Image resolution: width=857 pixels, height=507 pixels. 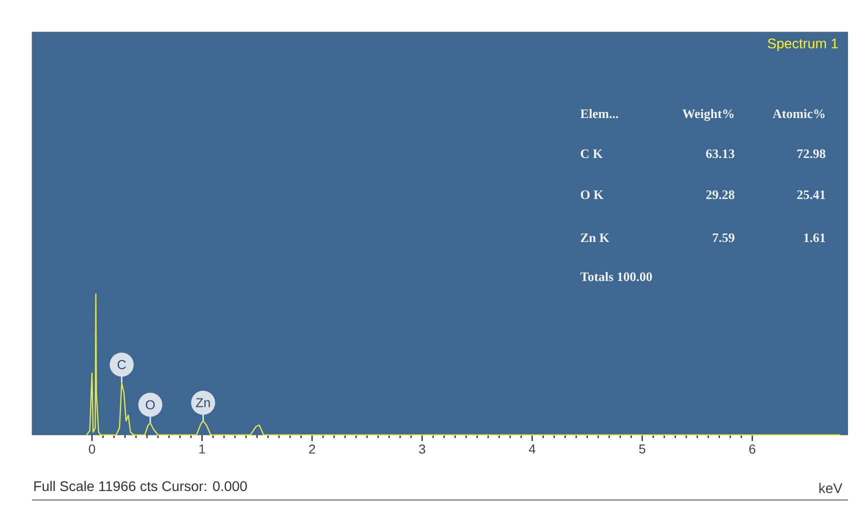 I want to click on text: Full Scale 11966 cts Cursor: 0.000, so click(x=140, y=486).